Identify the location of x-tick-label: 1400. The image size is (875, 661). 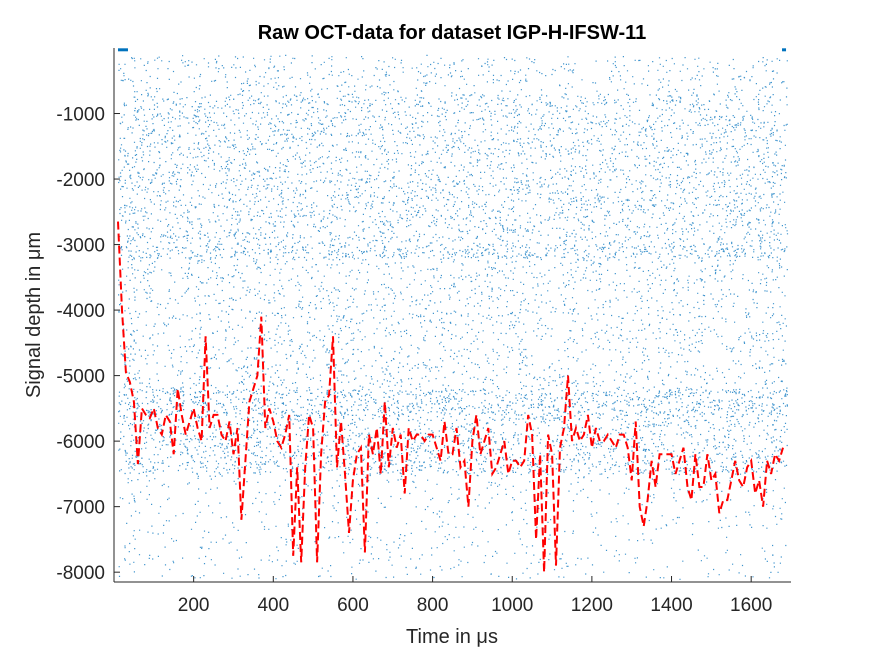
(671, 605).